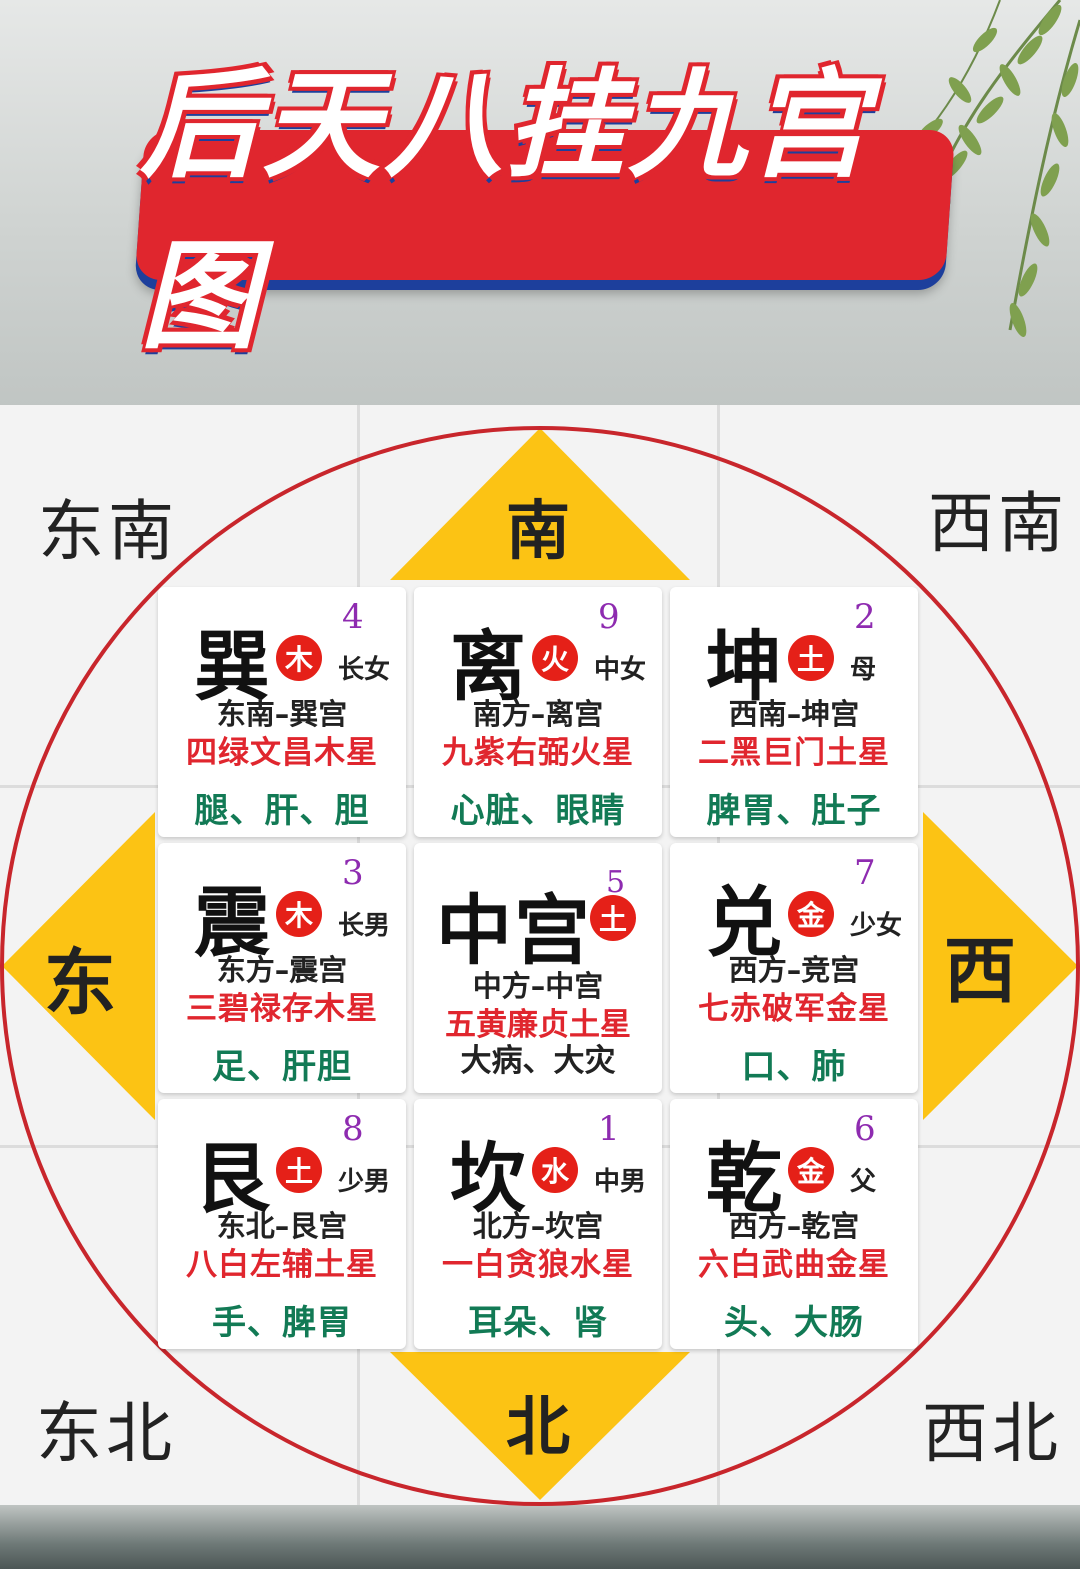 This screenshot has height=1569, width=1080. I want to click on star-name: 二黑巨门土星, so click(794, 753).